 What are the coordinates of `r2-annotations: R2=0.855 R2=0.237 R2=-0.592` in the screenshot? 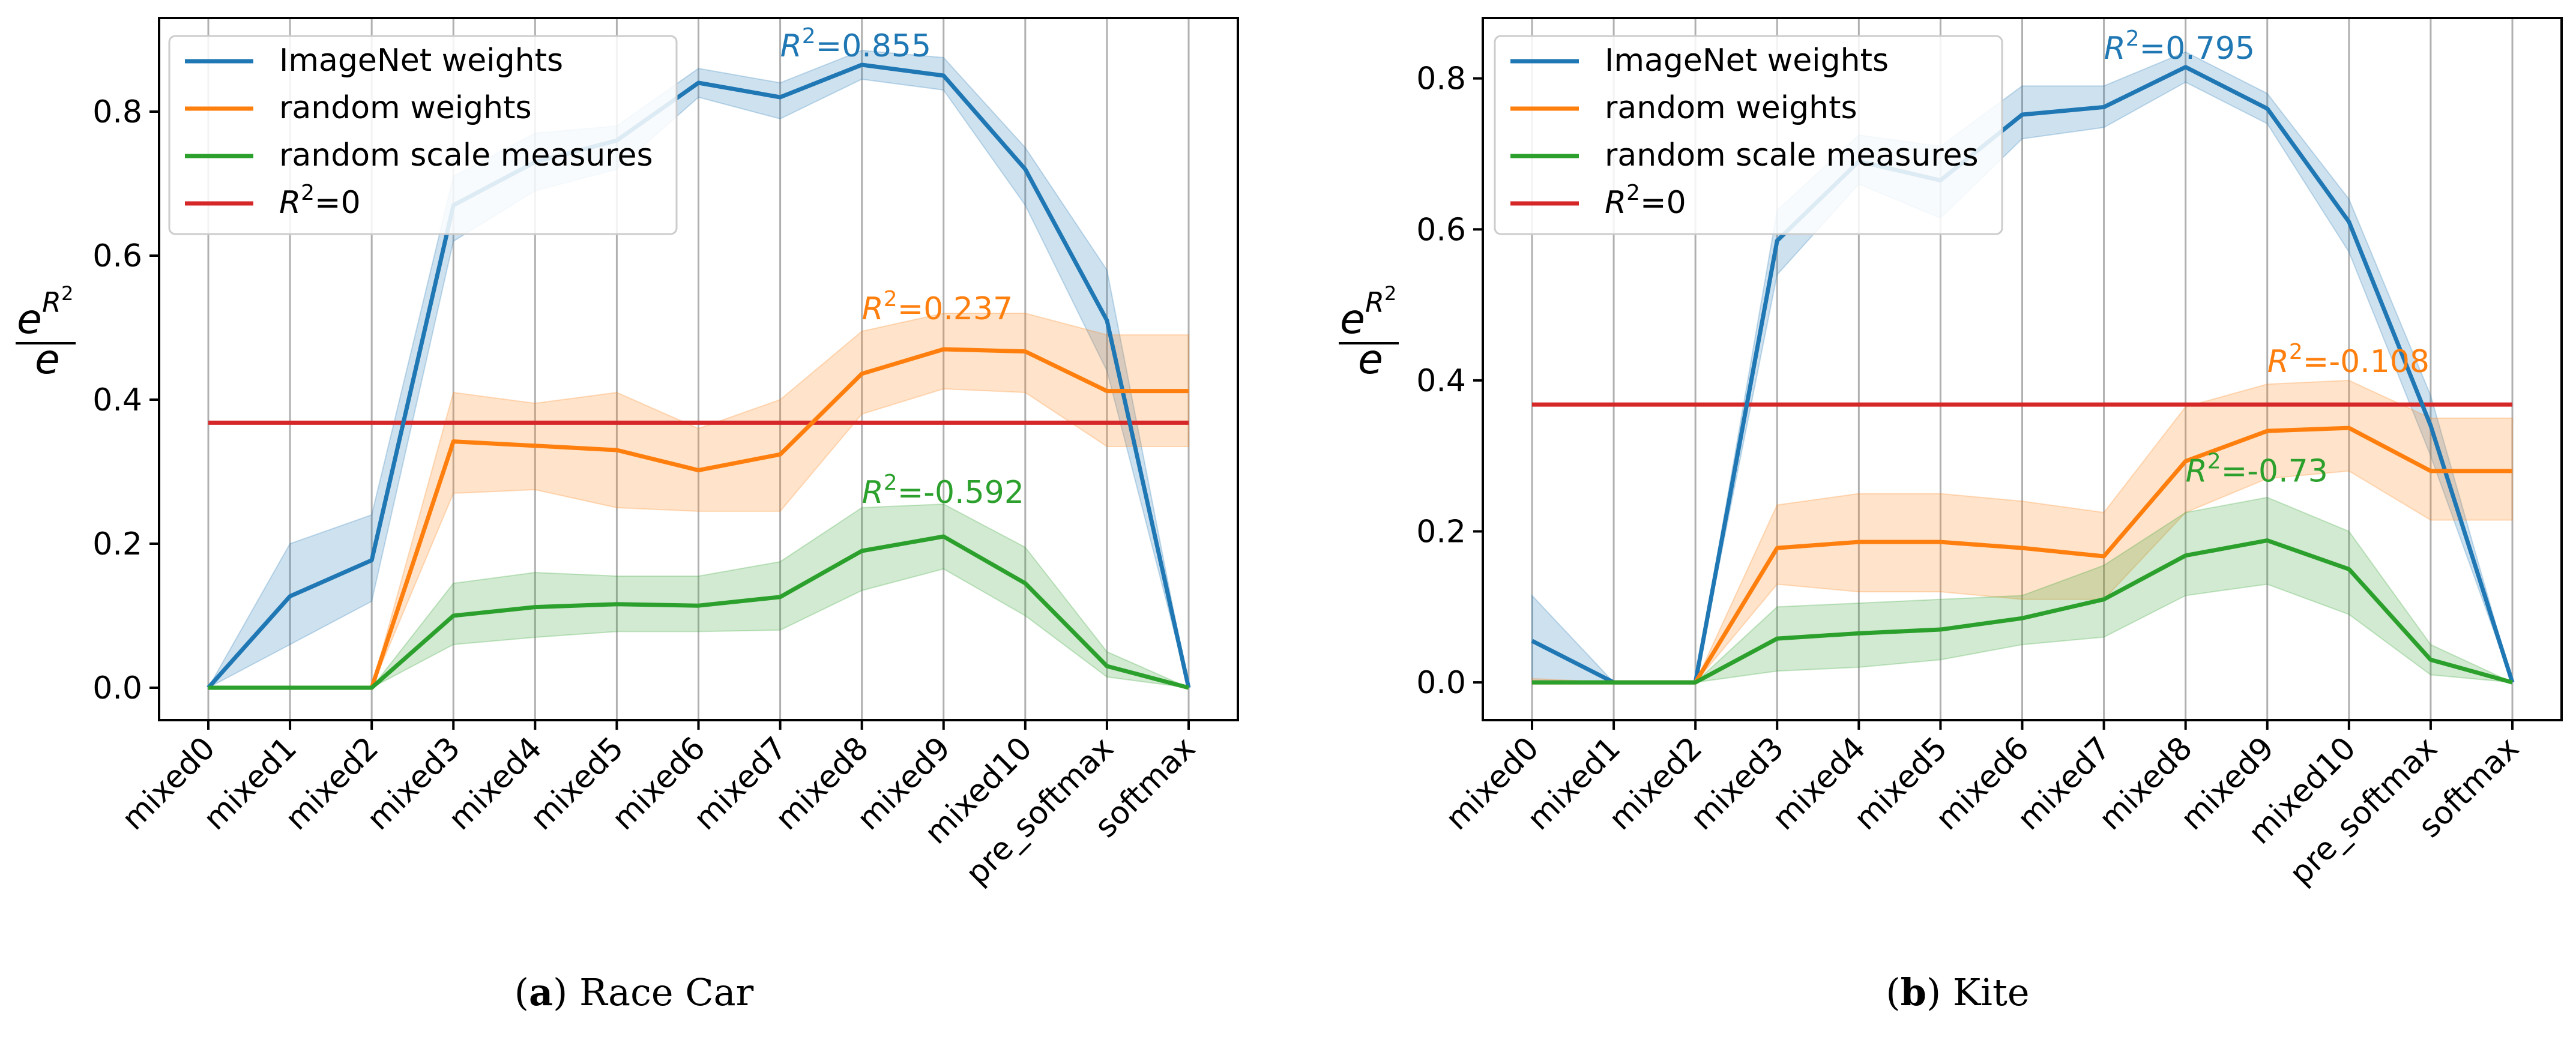 It's located at (902, 267).